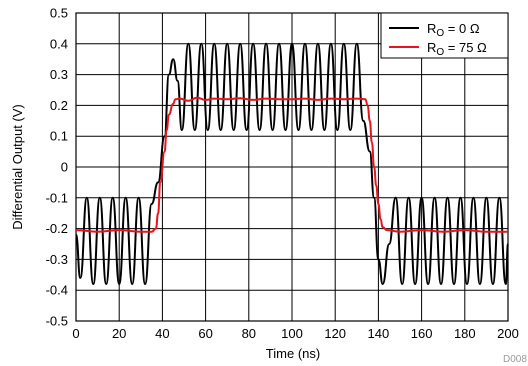 The height and width of the screenshot is (366, 528). I want to click on y-tick-label: 0.3, so click(59, 74).